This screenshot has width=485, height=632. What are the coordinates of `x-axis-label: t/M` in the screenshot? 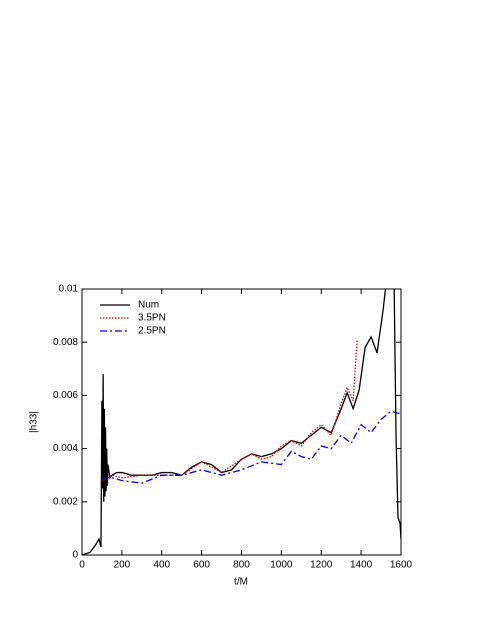 It's located at (241, 582).